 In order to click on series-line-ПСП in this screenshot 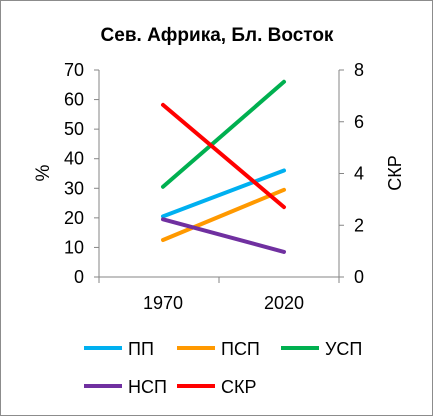, I will do `click(223, 214)`.